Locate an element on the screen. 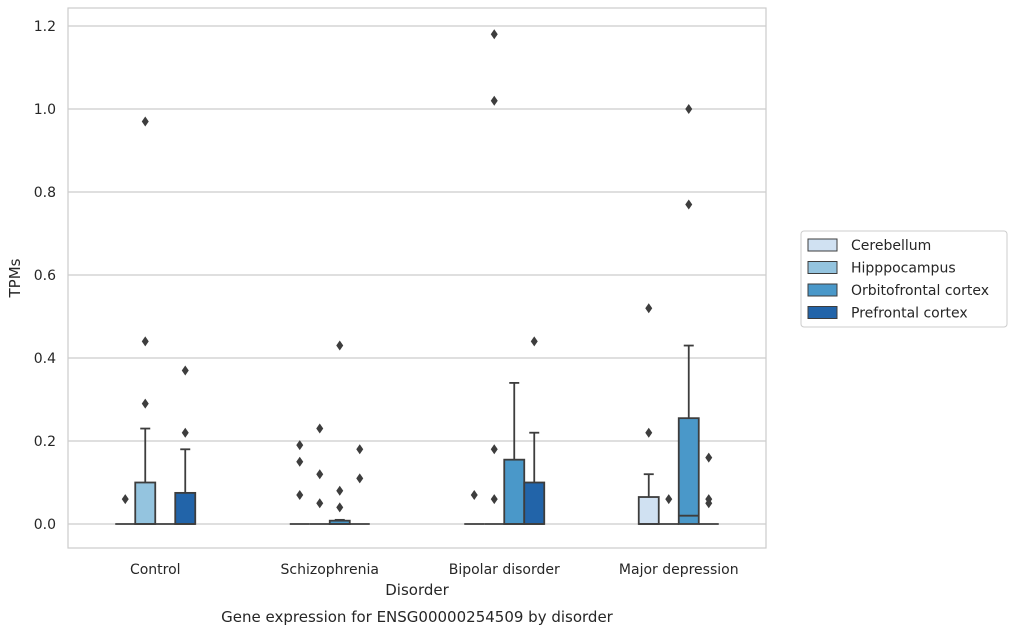 The height and width of the screenshot is (634, 1018). y-tick-label: 0.6 is located at coordinates (45, 276).